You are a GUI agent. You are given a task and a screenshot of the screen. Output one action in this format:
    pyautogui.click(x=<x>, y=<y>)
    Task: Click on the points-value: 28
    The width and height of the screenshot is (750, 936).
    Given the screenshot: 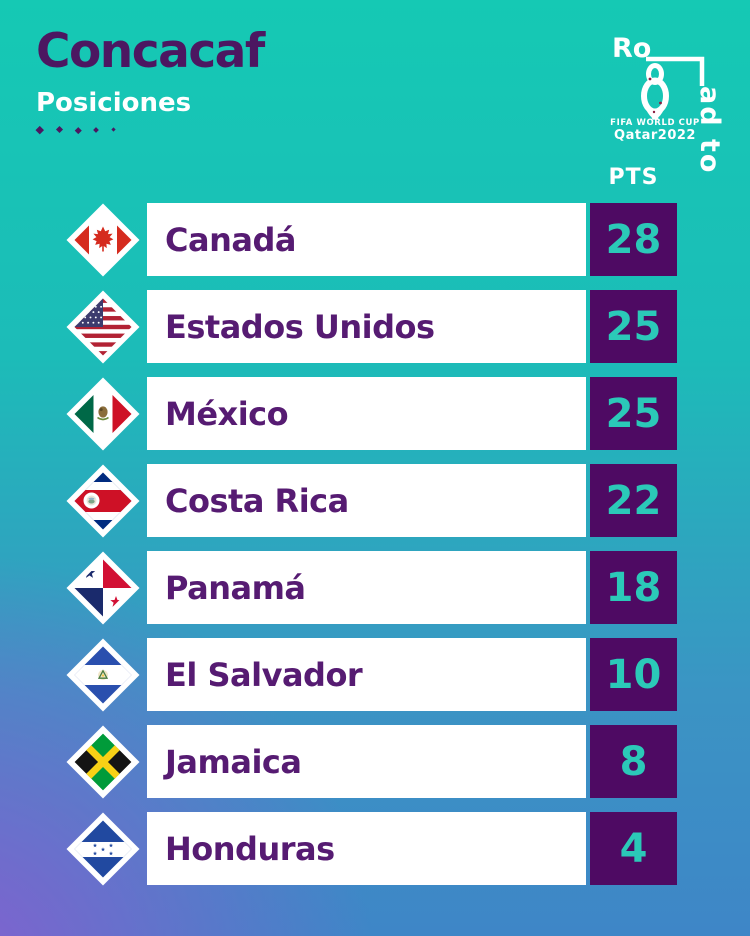 What is the action you would take?
    pyautogui.click(x=633, y=239)
    